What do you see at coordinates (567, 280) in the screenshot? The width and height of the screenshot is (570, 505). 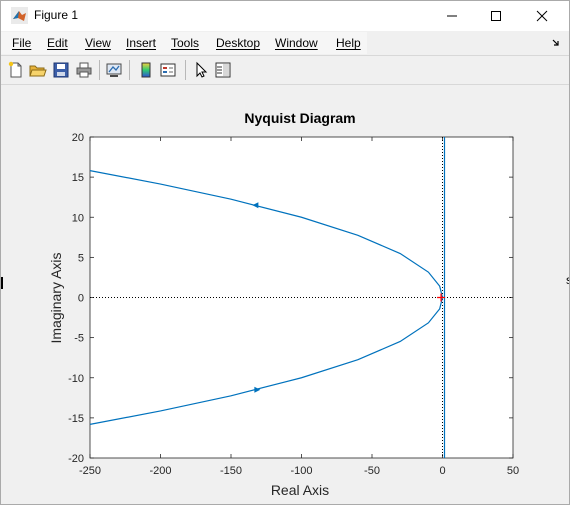 I see `edge-artifact-right: s` at bounding box center [567, 280].